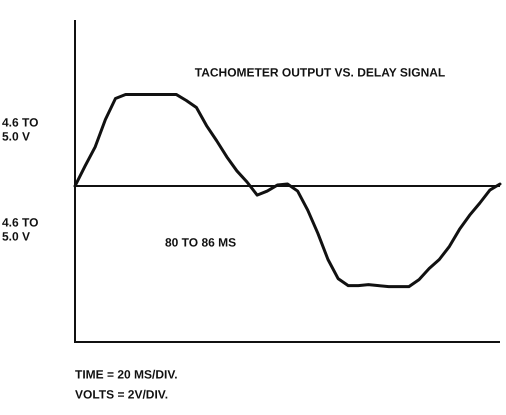  Describe the element at coordinates (121, 394) in the screenshot. I see `text: VOLTS = 2V/DIV.` at that location.